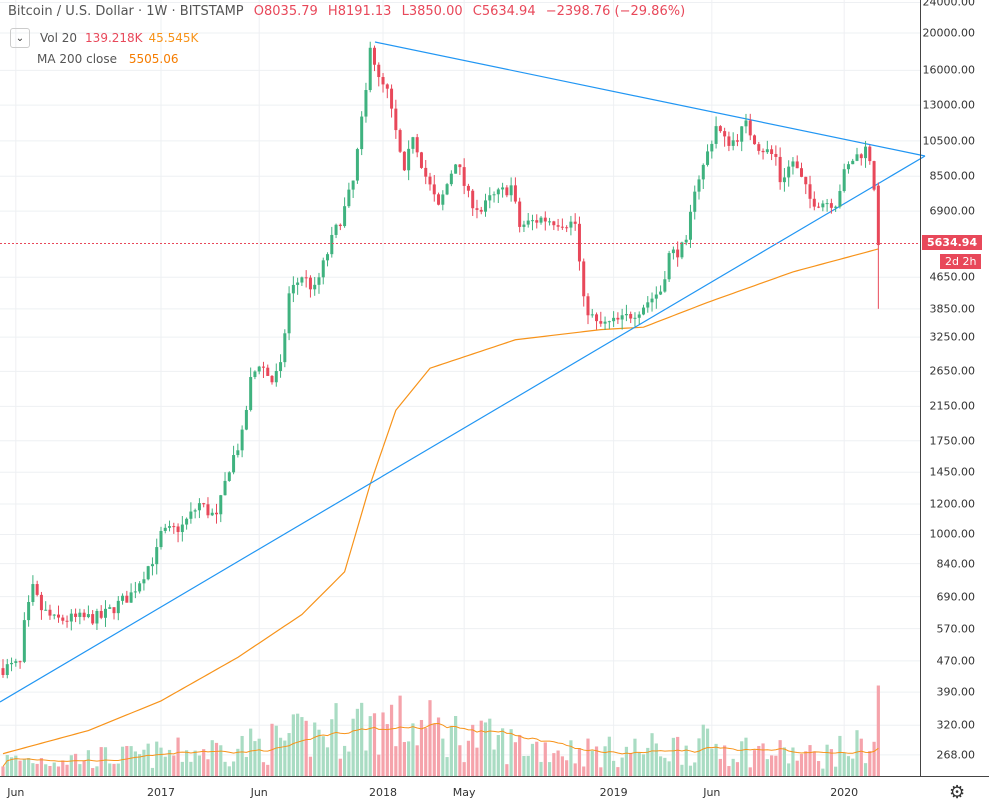 This screenshot has width=989, height=811. Describe the element at coordinates (952, 242) in the screenshot. I see `last-price-tag: 5634.94` at that location.